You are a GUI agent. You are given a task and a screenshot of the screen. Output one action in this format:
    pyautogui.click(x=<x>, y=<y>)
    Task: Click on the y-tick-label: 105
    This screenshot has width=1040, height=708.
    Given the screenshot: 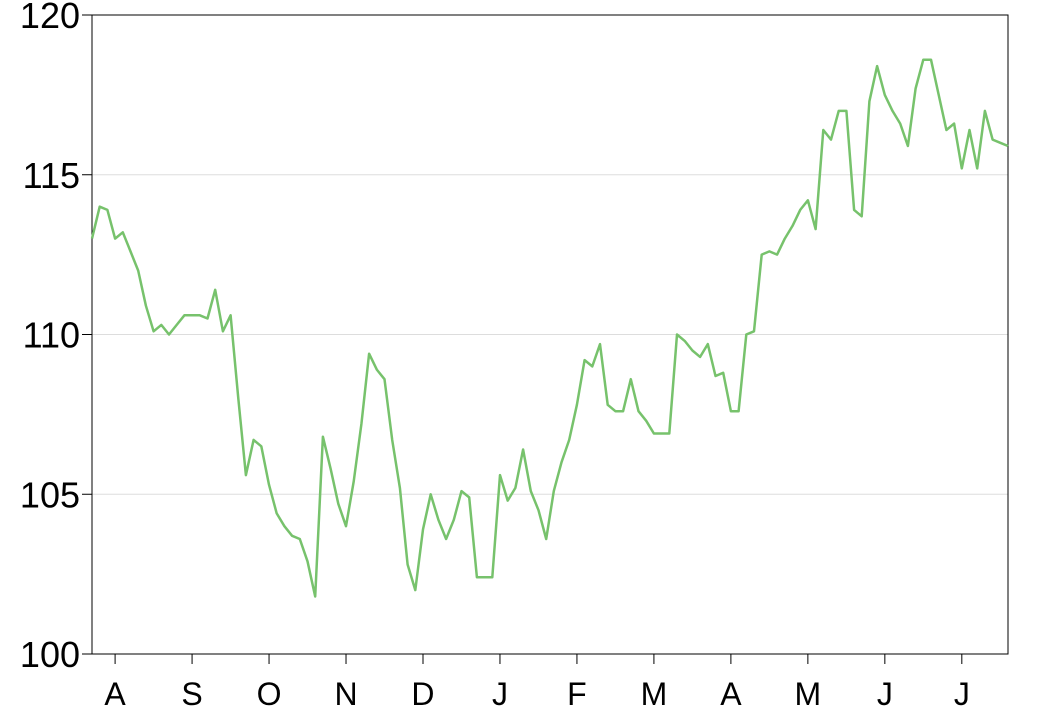 What is the action you would take?
    pyautogui.click(x=50, y=494)
    